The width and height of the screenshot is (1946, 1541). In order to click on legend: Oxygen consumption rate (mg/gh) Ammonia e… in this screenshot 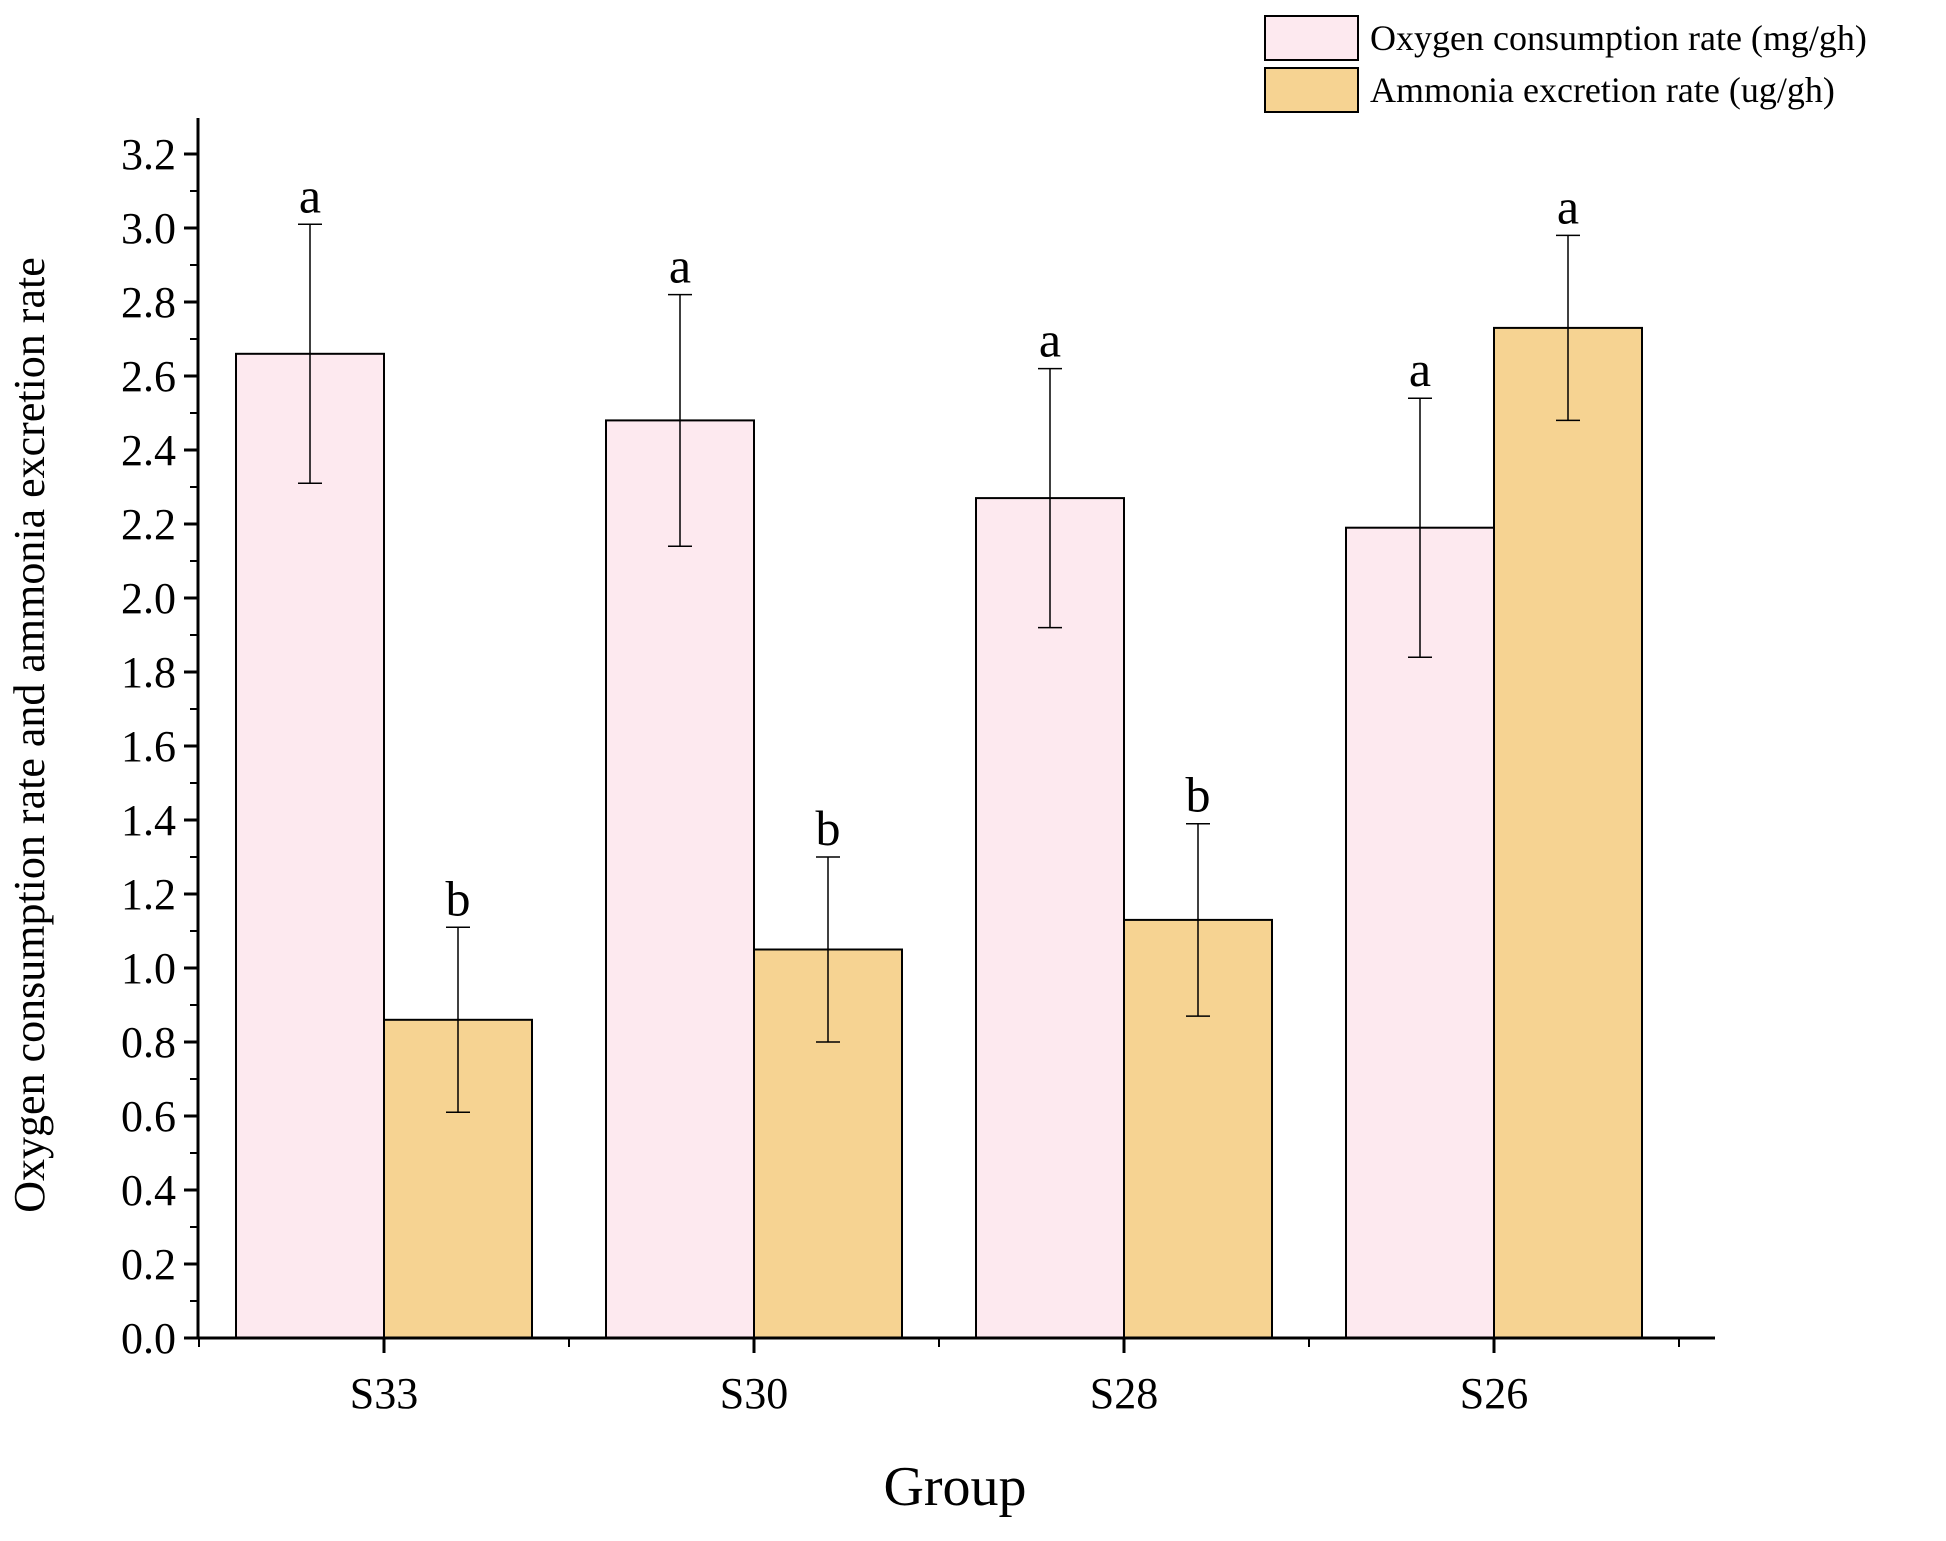, I will do `click(1565, 64)`.